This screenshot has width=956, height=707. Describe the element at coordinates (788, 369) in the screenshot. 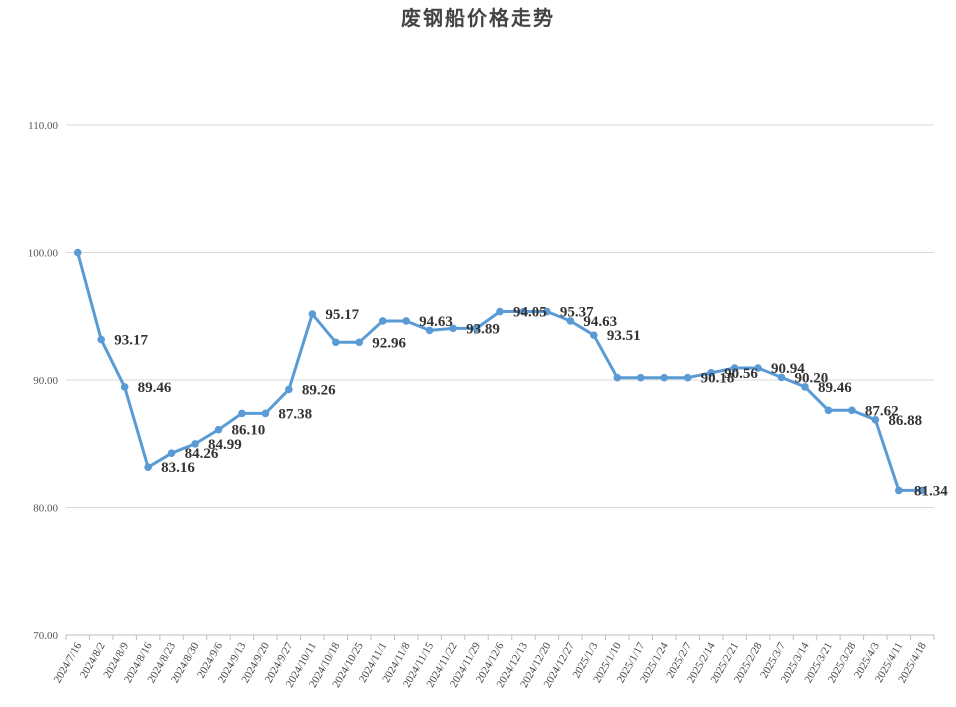

I see `data-label: 90.94` at that location.